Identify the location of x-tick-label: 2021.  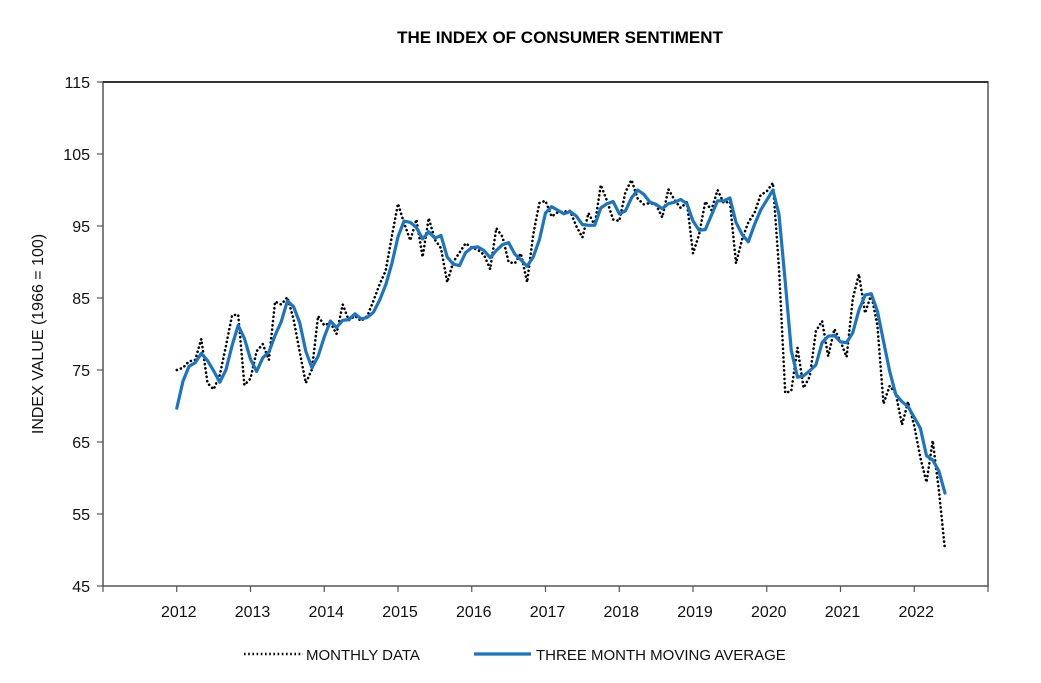
(843, 612).